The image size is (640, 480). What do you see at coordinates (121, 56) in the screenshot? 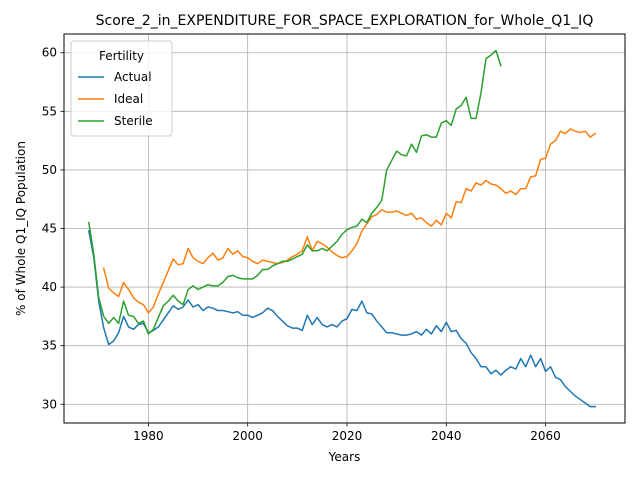
I see `legend-title: Fertility` at bounding box center [121, 56].